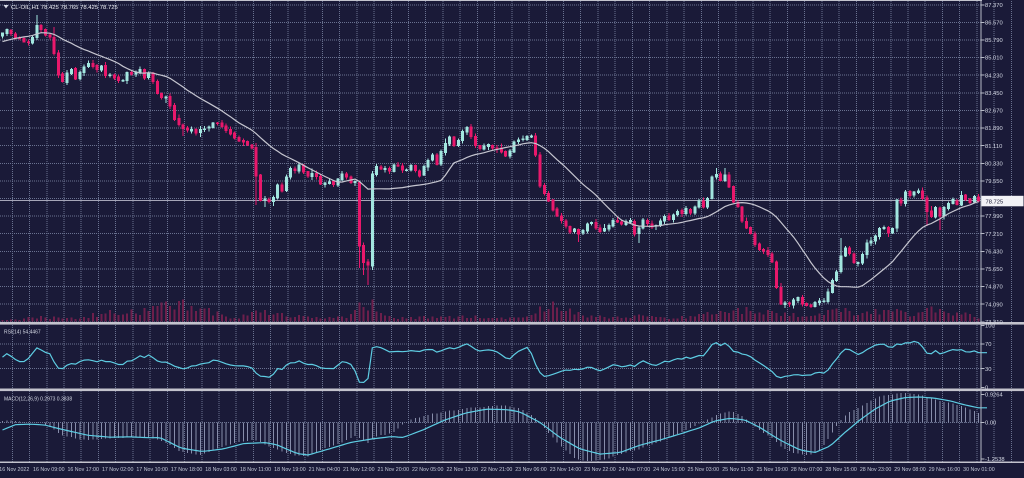 The height and width of the screenshot is (478, 1024). What do you see at coordinates (994, 24) in the screenshot?
I see `svg-text: 86.570` at bounding box center [994, 24].